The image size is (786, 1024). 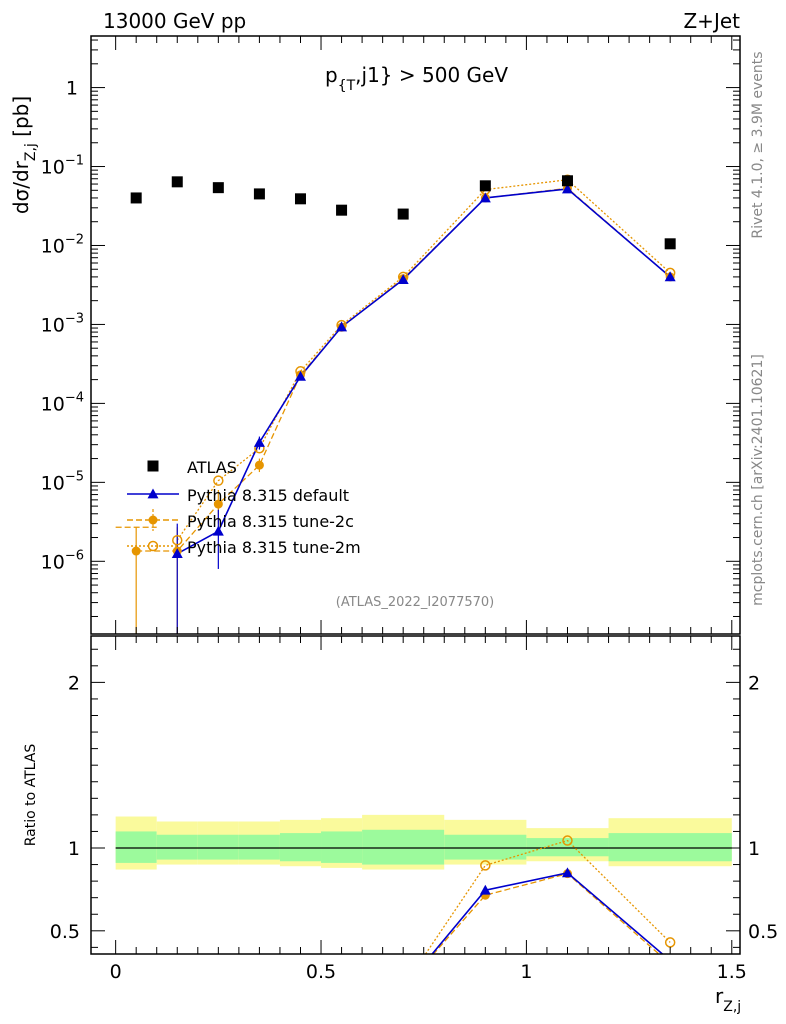 What do you see at coordinates (270, 521) in the screenshot?
I see `legend-label-2: Pythia 8.315 tune-2c` at bounding box center [270, 521].